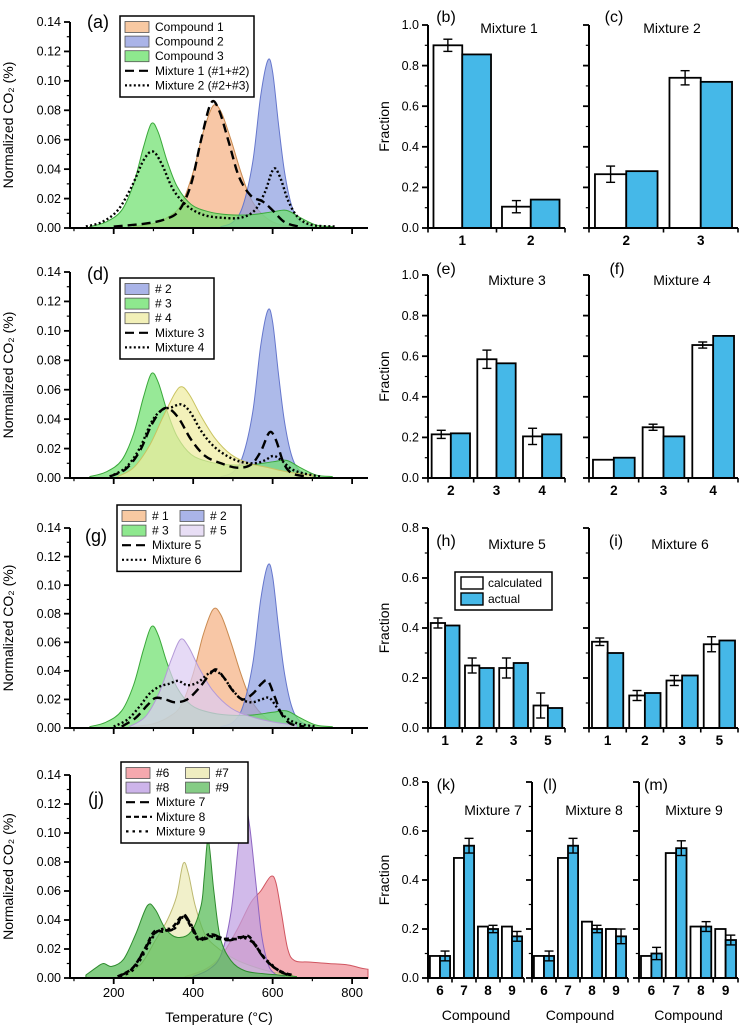  Describe the element at coordinates (177, 560) in the screenshot. I see `legend-label: Mixture 6` at that location.